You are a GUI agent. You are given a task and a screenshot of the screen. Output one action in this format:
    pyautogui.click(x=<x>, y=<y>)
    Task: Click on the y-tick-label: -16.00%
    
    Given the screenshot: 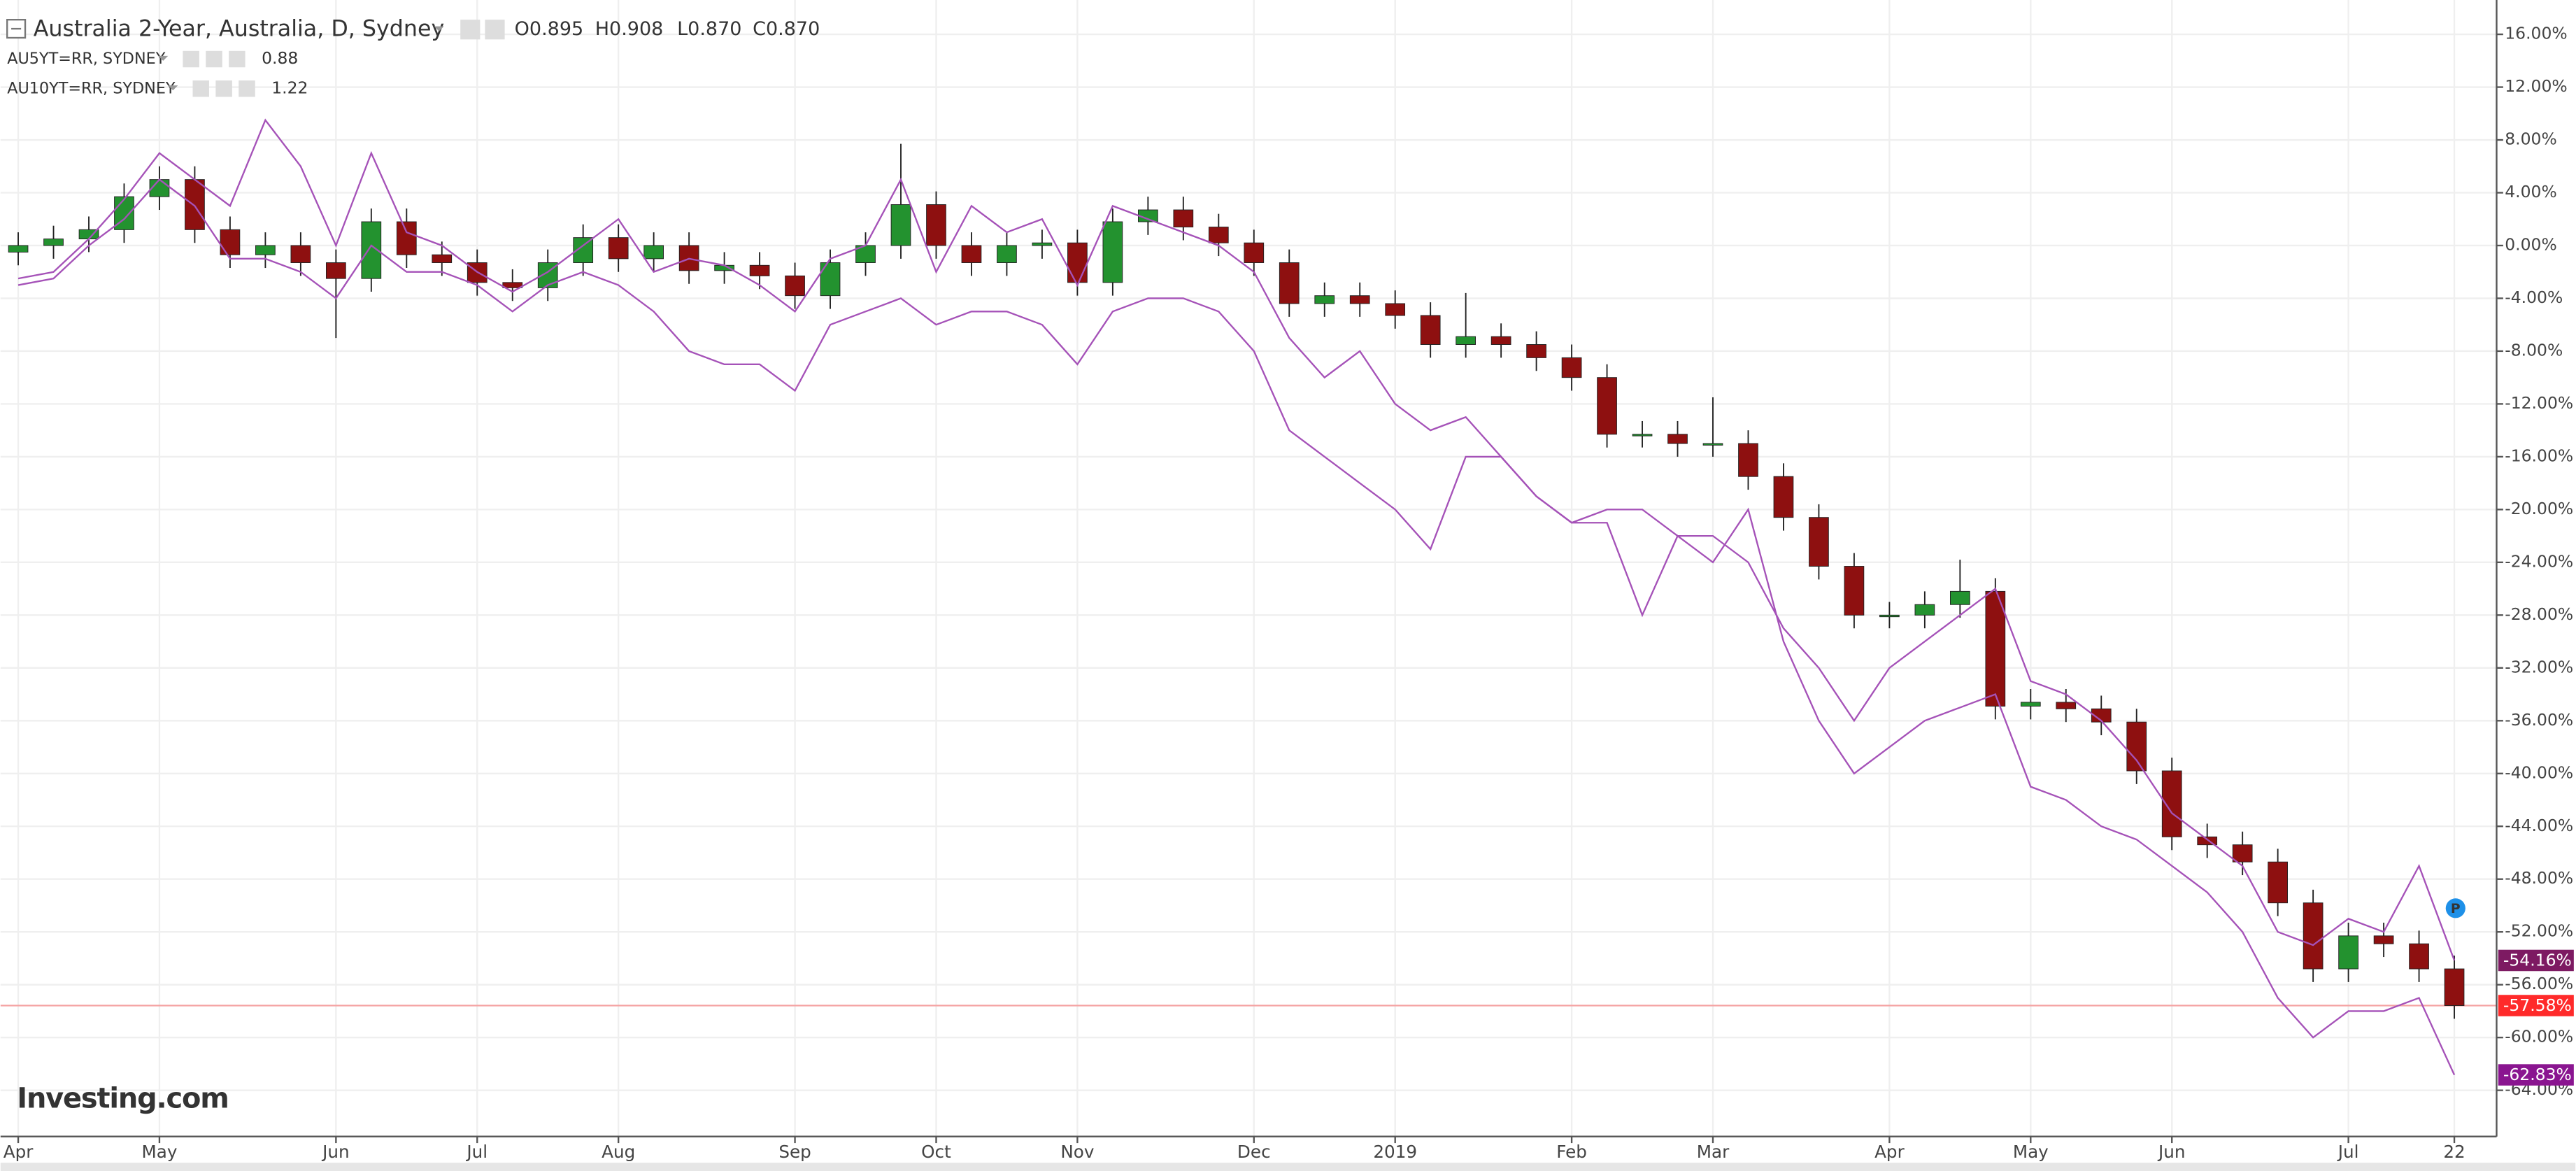 What is the action you would take?
    pyautogui.click(x=2539, y=455)
    